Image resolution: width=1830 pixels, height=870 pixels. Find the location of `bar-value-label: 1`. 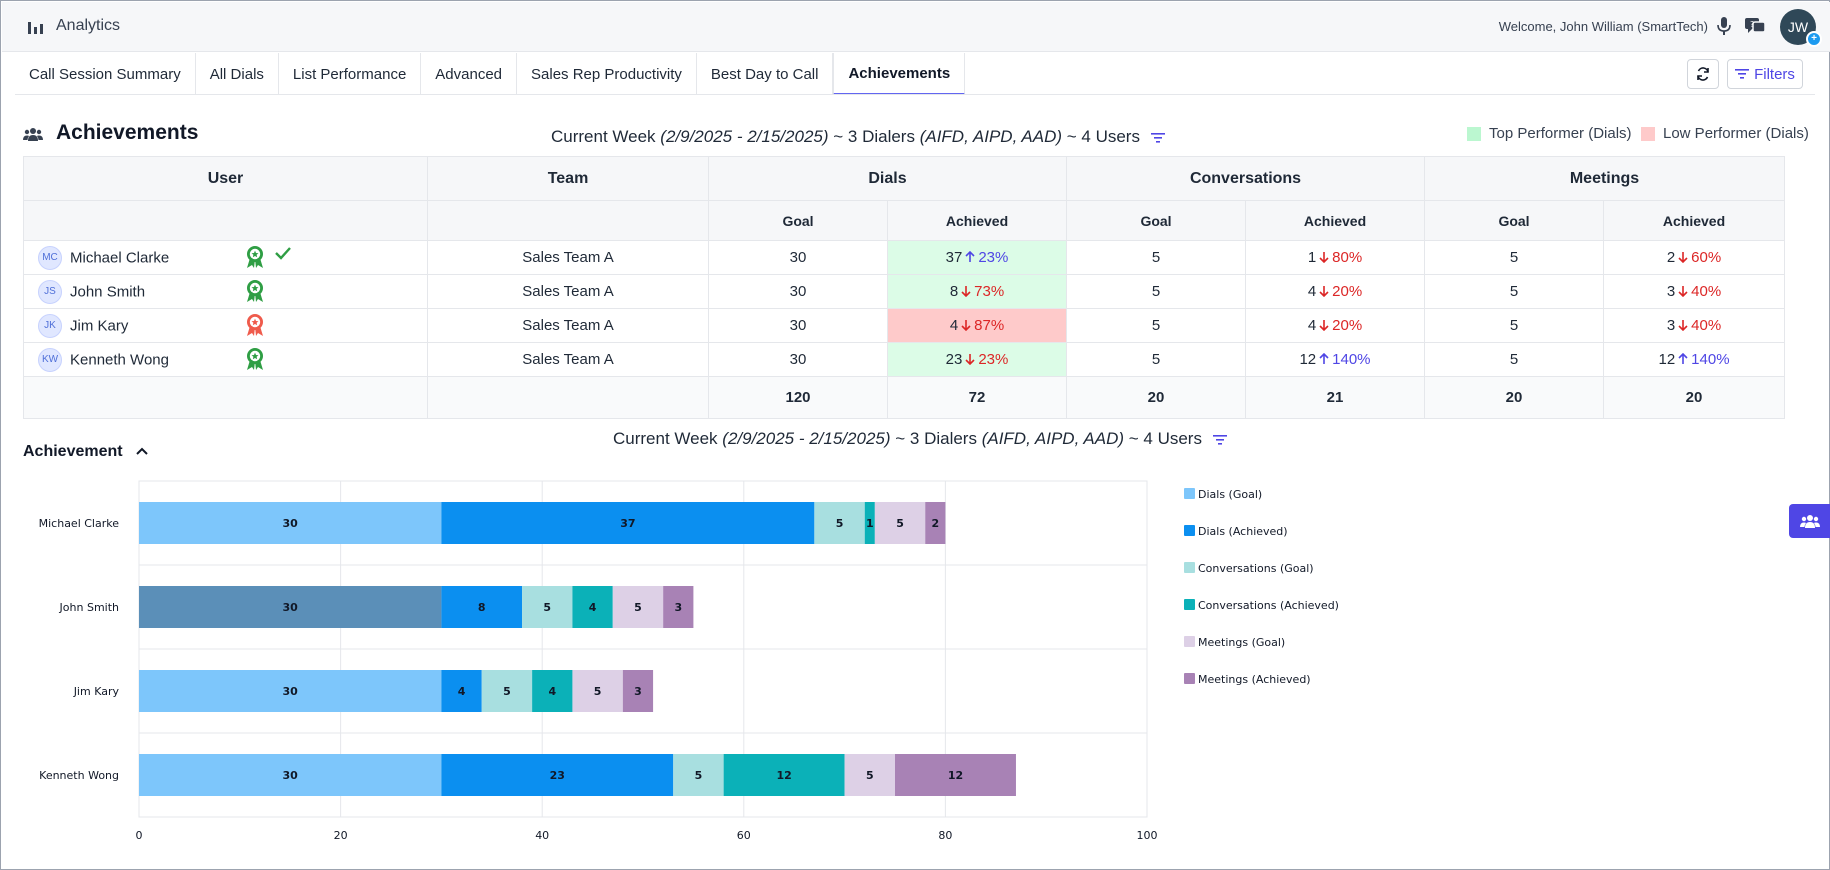

bar-value-label: 1 is located at coordinates (870, 523).